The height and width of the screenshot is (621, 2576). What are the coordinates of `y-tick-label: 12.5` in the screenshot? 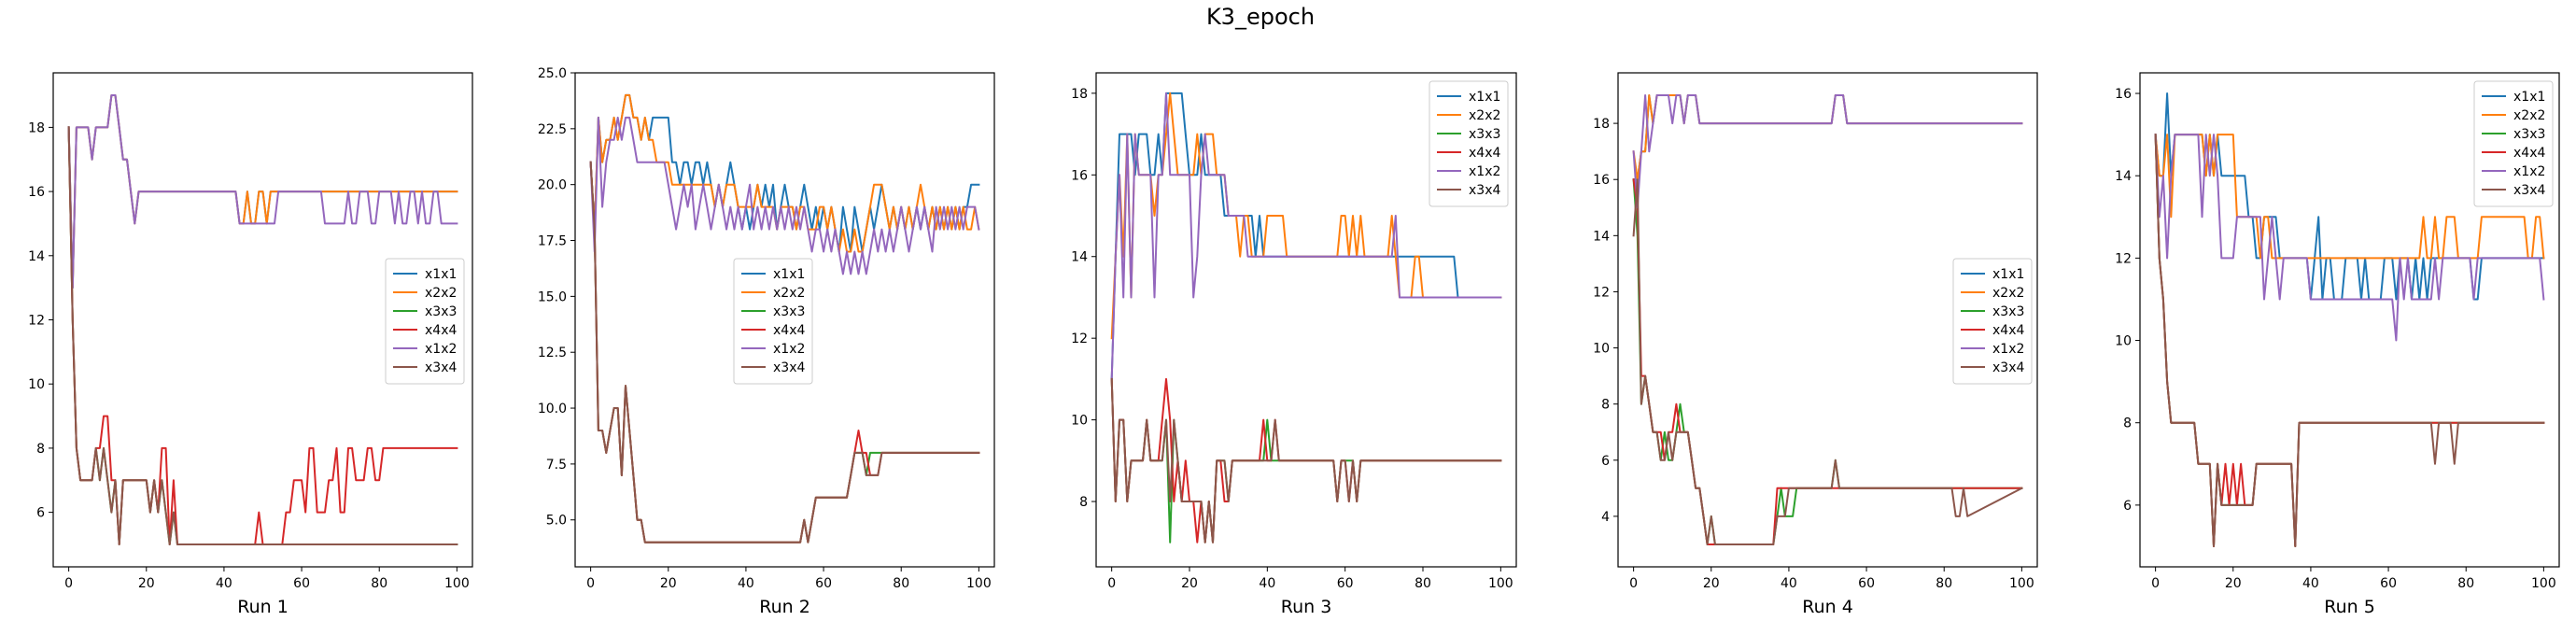 It's located at (552, 353).